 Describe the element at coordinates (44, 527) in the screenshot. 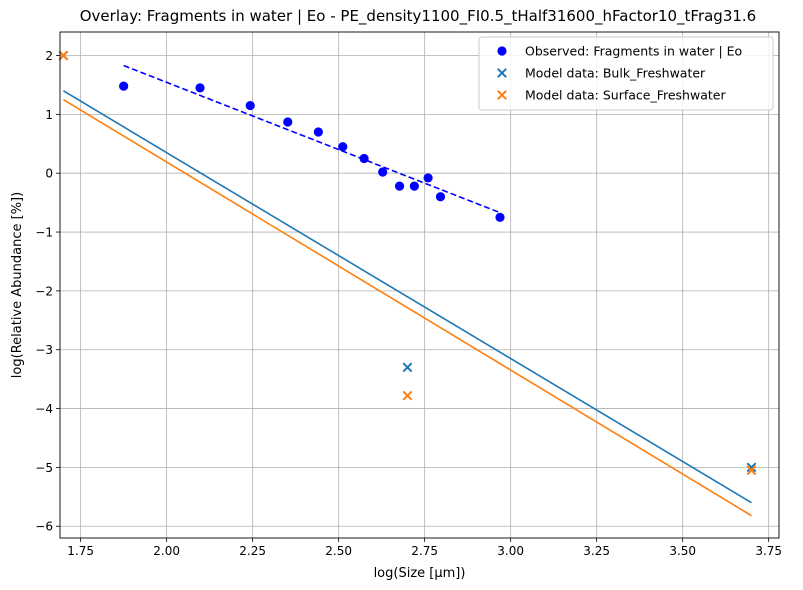

I see `y-tick-label: −6` at that location.